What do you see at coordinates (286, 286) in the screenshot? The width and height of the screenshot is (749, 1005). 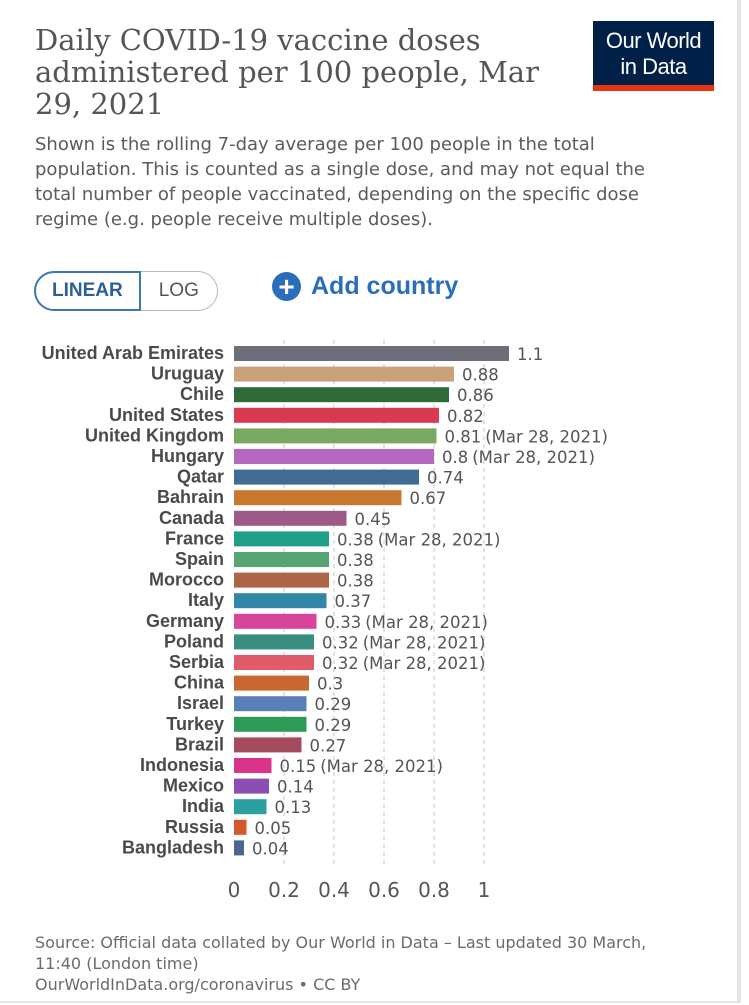 I see `plus-circle-icon: +` at bounding box center [286, 286].